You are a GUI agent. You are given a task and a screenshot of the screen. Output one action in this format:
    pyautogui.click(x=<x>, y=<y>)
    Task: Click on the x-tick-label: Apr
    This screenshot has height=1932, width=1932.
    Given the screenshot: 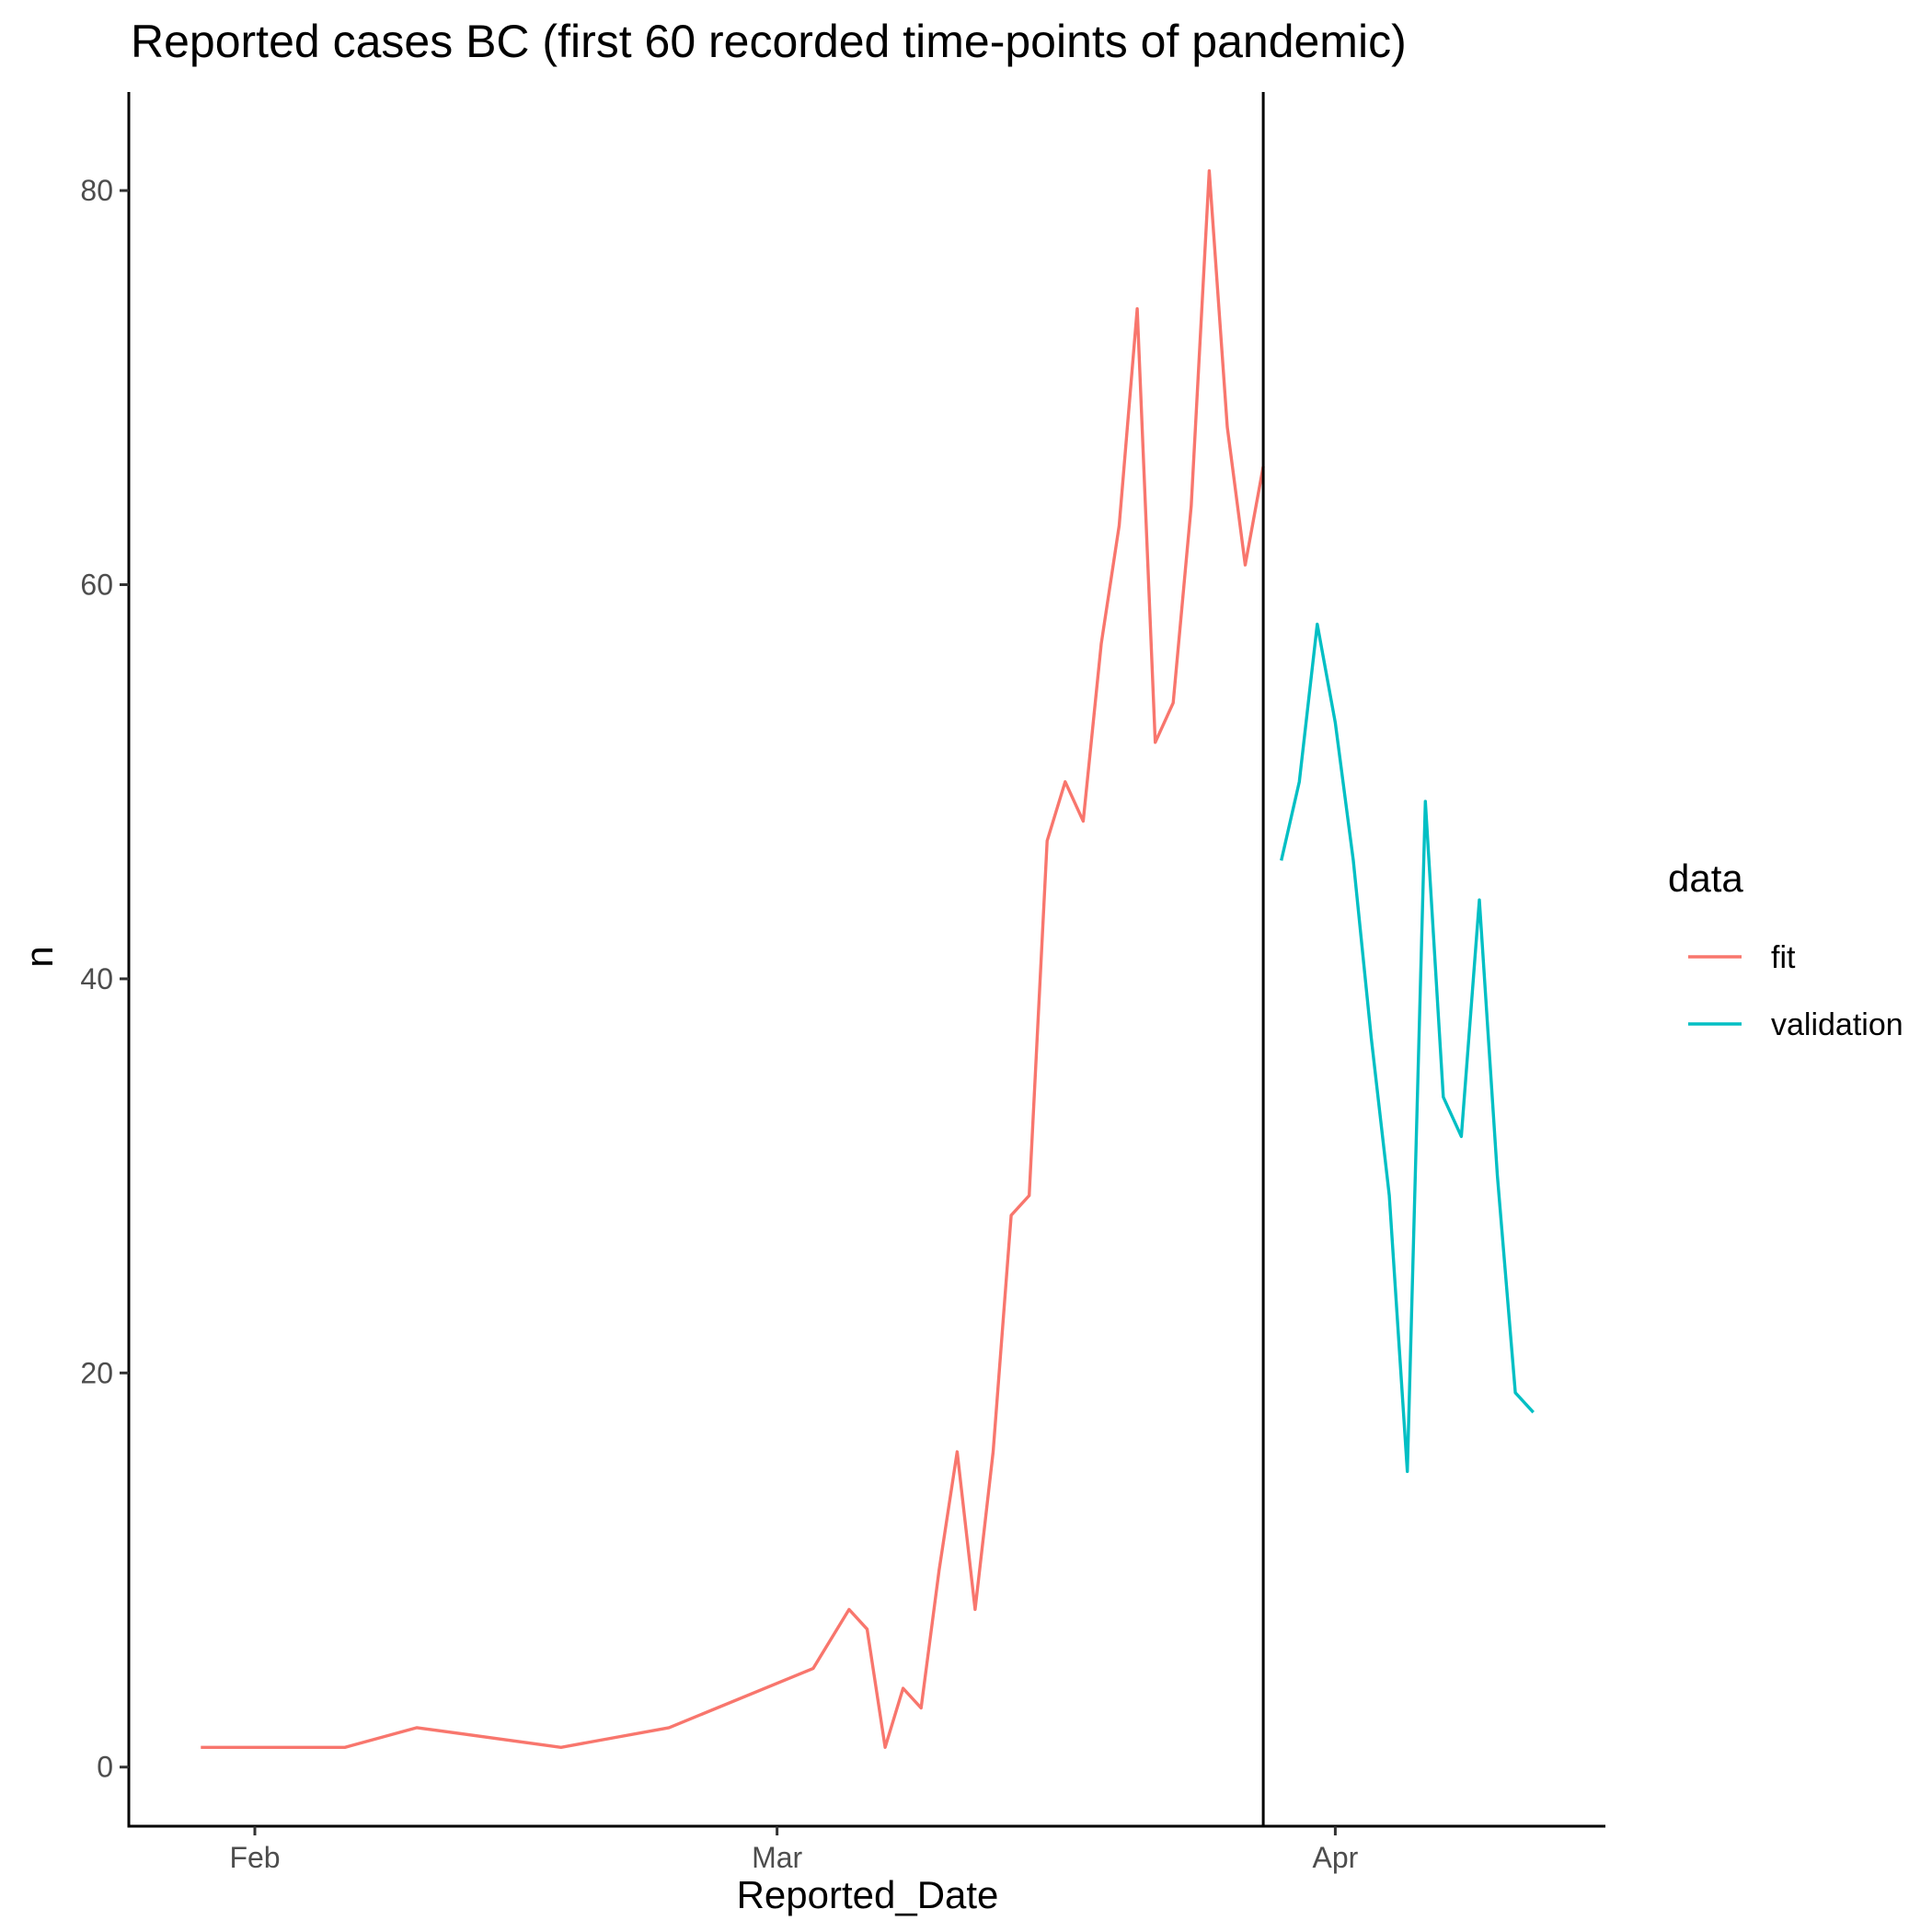 What is the action you would take?
    pyautogui.click(x=1336, y=1857)
    